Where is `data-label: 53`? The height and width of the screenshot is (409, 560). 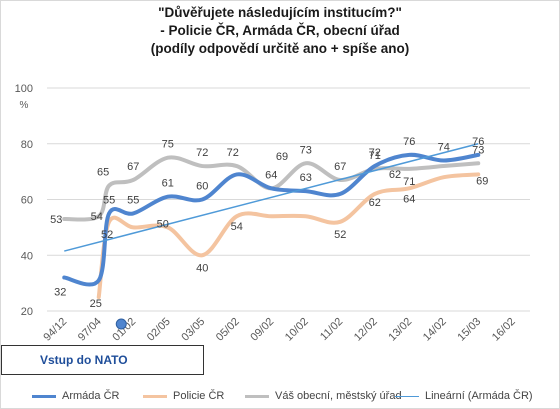 data-label: 53 is located at coordinates (56, 220).